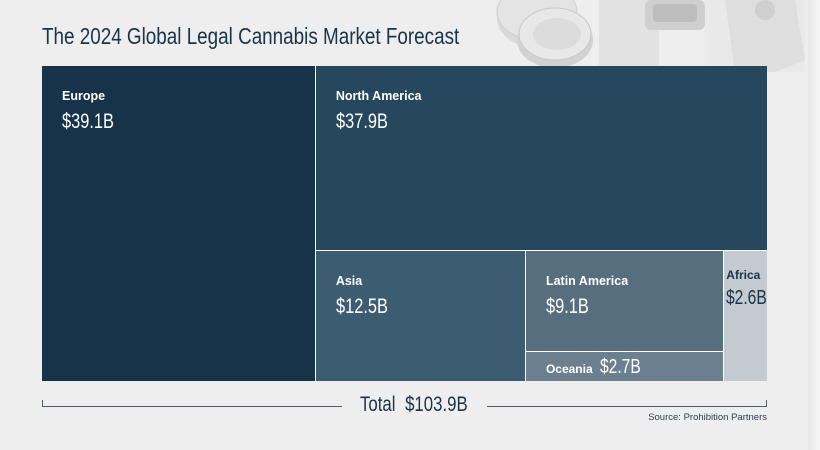  What do you see at coordinates (567, 307) in the screenshot?
I see `tile-value-latin-america: $9.1B` at bounding box center [567, 307].